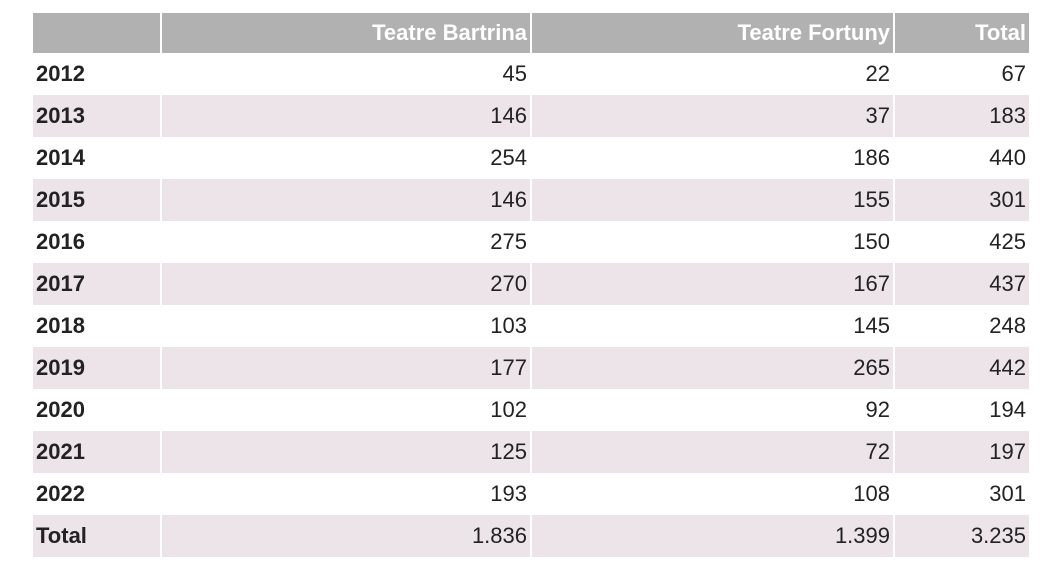 This screenshot has height=571, width=1060. What do you see at coordinates (711, 410) in the screenshot?
I see `fortuny-cell: 92` at bounding box center [711, 410].